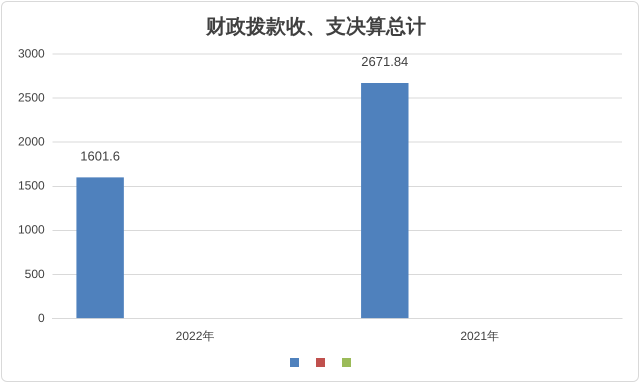 The height and width of the screenshot is (383, 640). What do you see at coordinates (480, 336) in the screenshot?
I see `x-tick-label: 2021年` at bounding box center [480, 336].